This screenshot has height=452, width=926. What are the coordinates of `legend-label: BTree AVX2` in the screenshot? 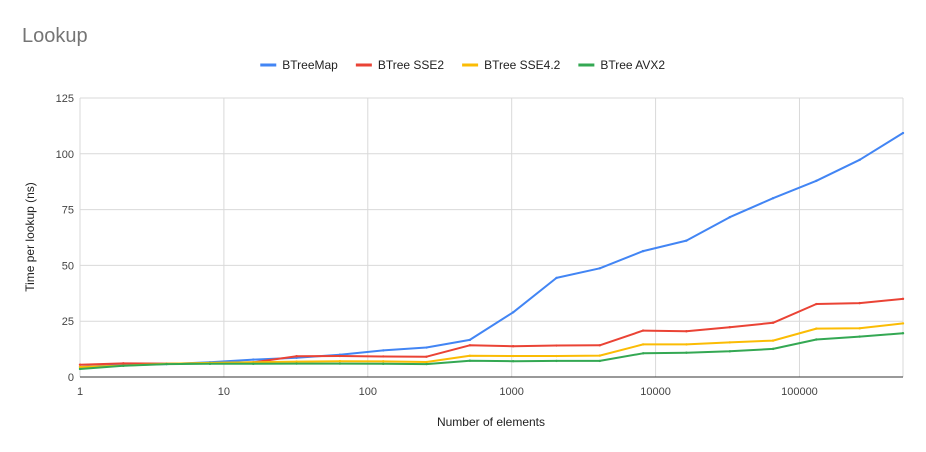 It's located at (632, 65).